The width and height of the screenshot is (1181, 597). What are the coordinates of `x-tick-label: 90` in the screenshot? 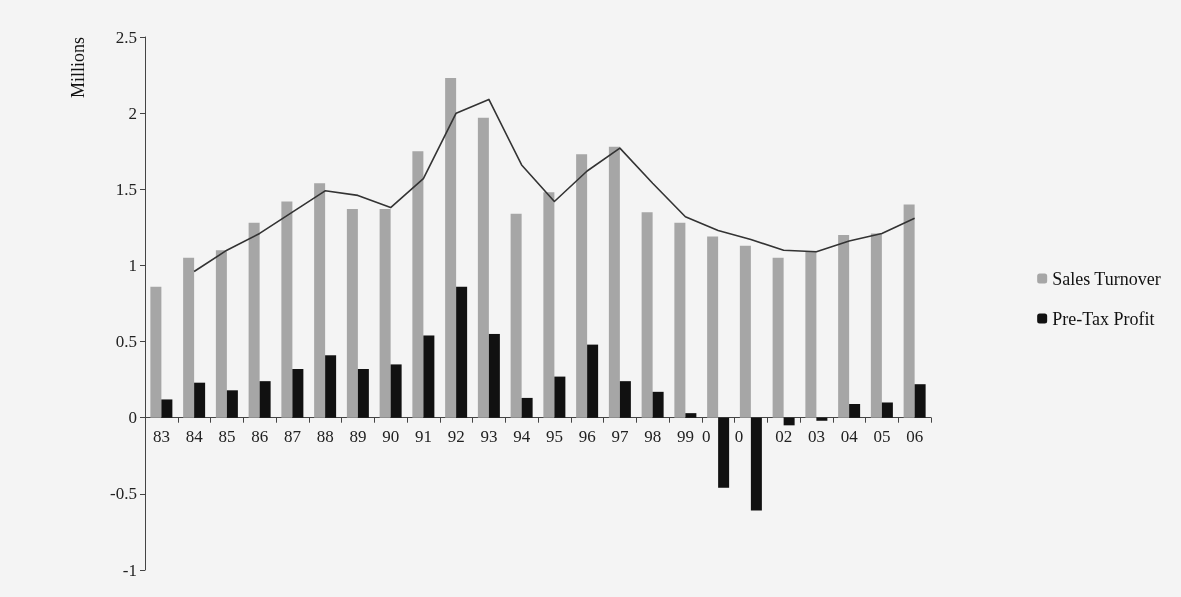 It's located at (391, 436).